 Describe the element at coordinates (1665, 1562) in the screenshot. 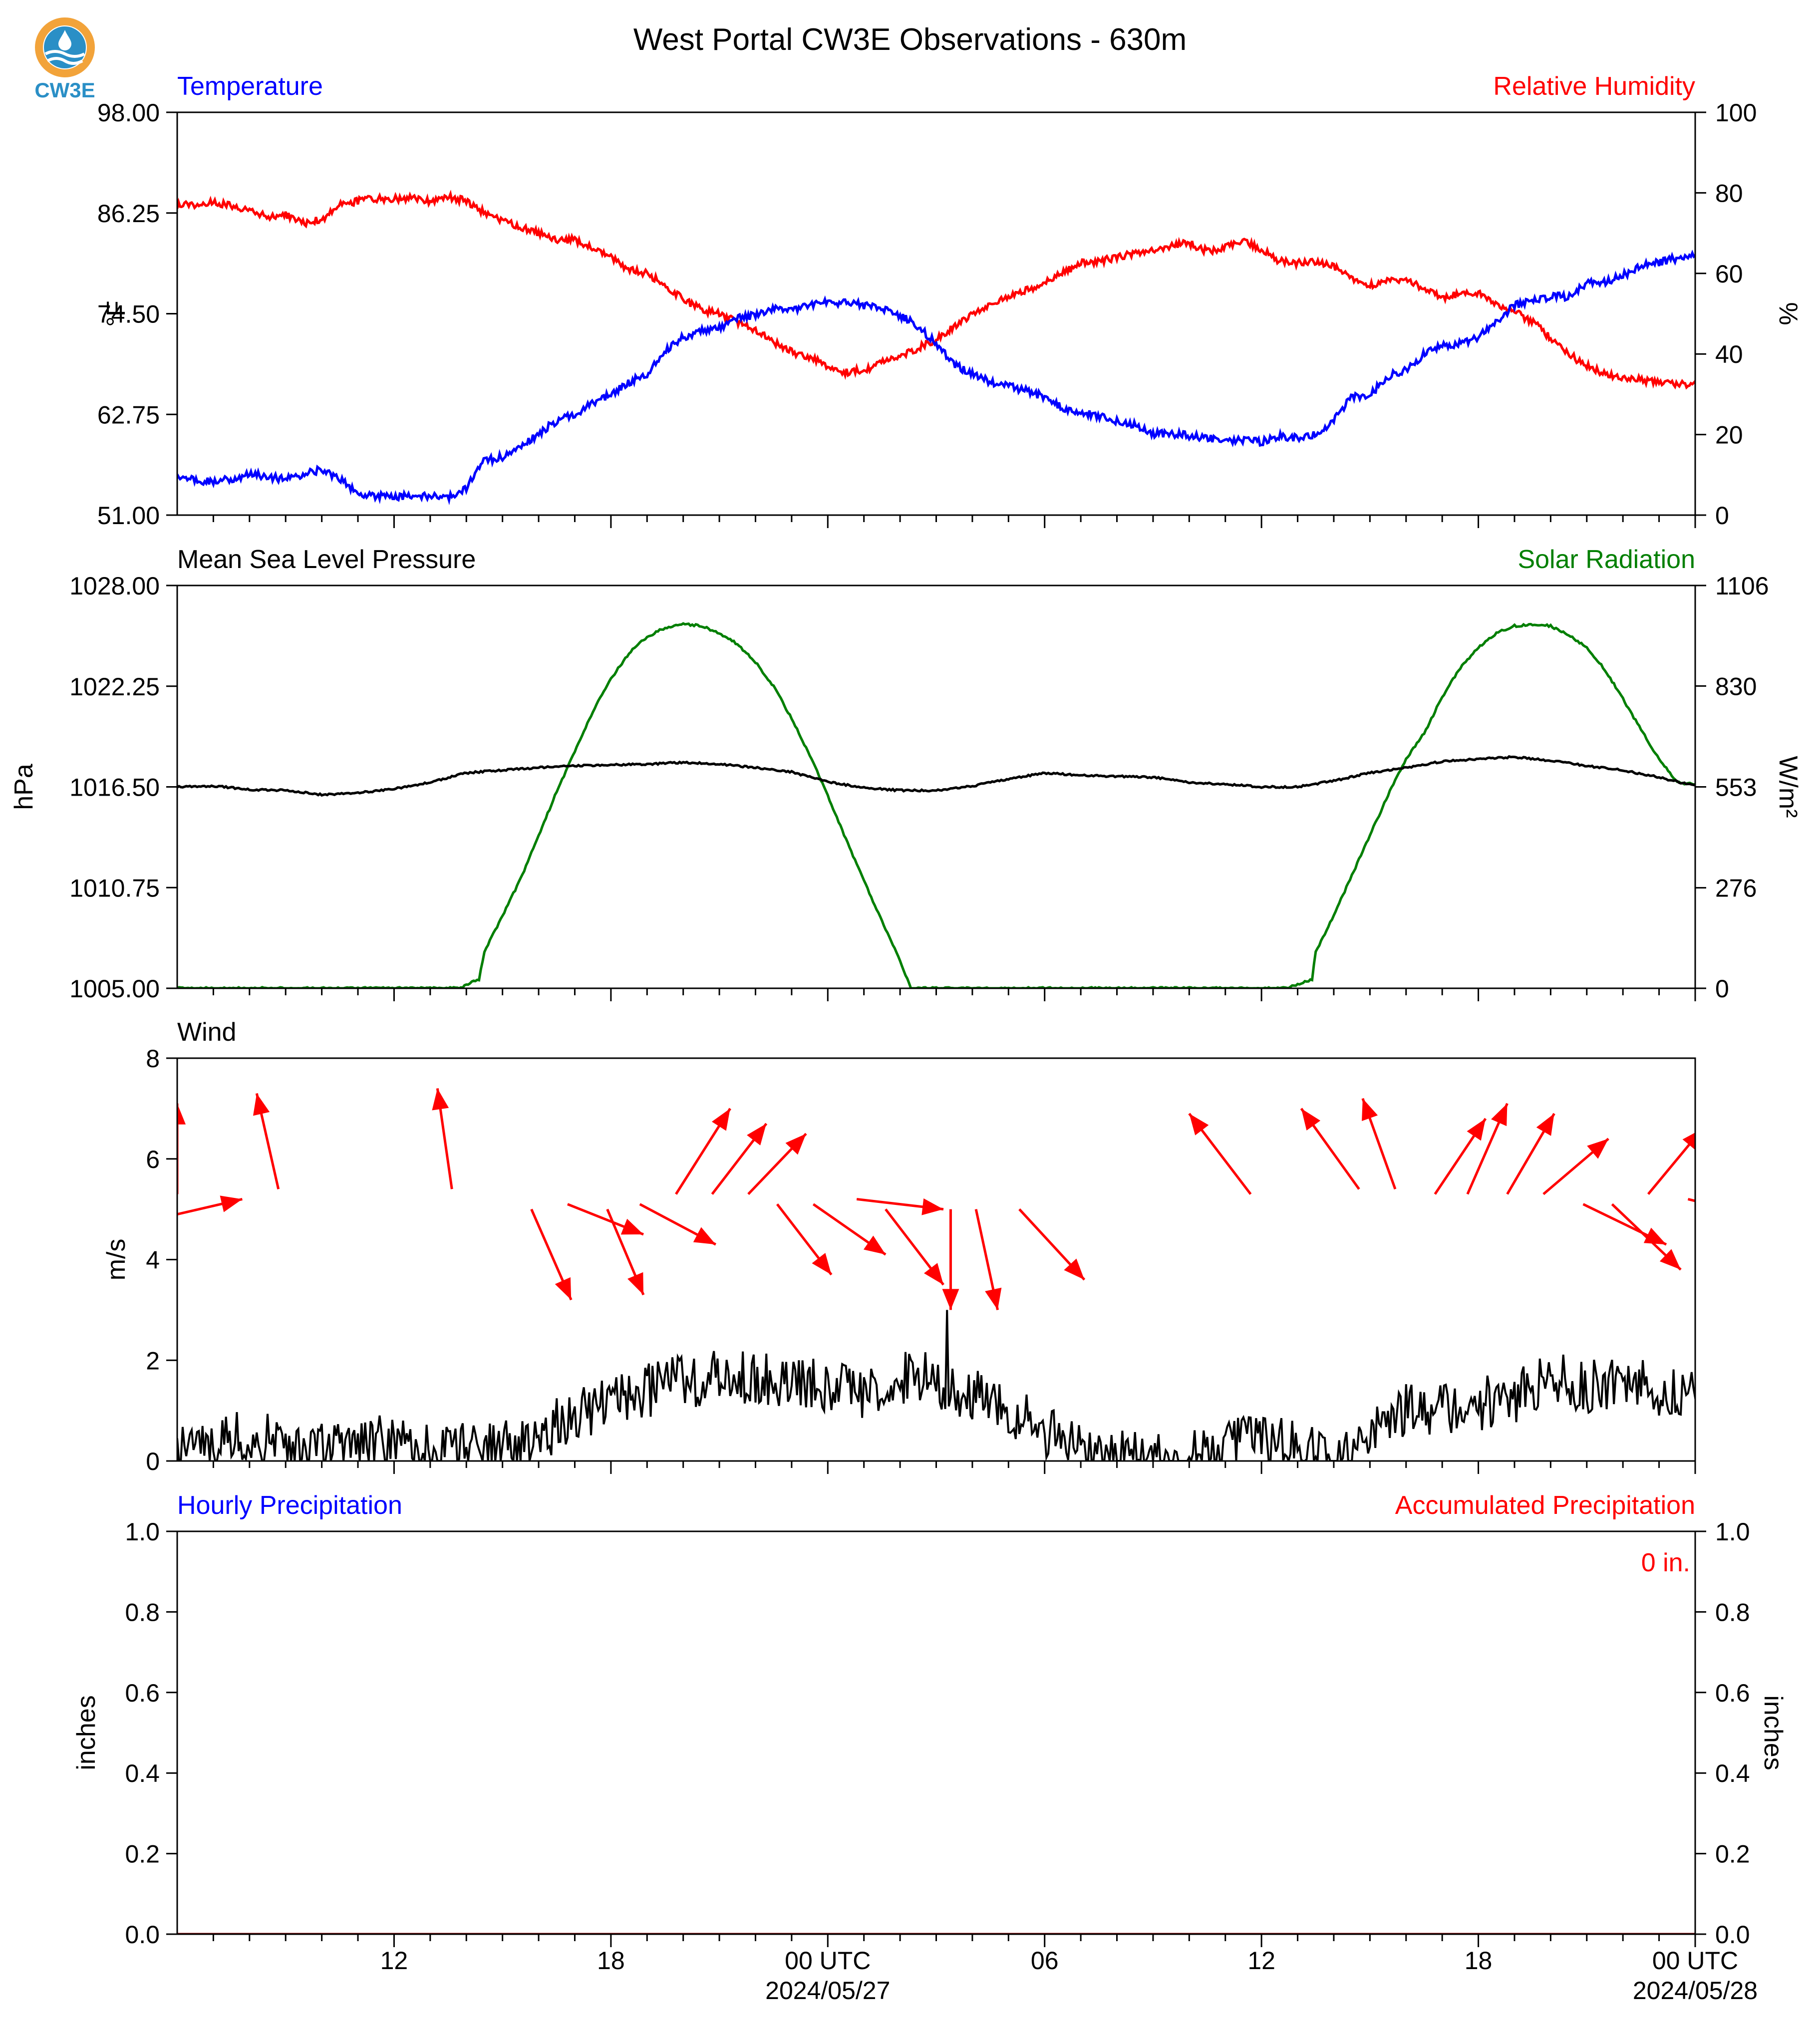

I see `precip-total-annotation: 0 in.` at that location.